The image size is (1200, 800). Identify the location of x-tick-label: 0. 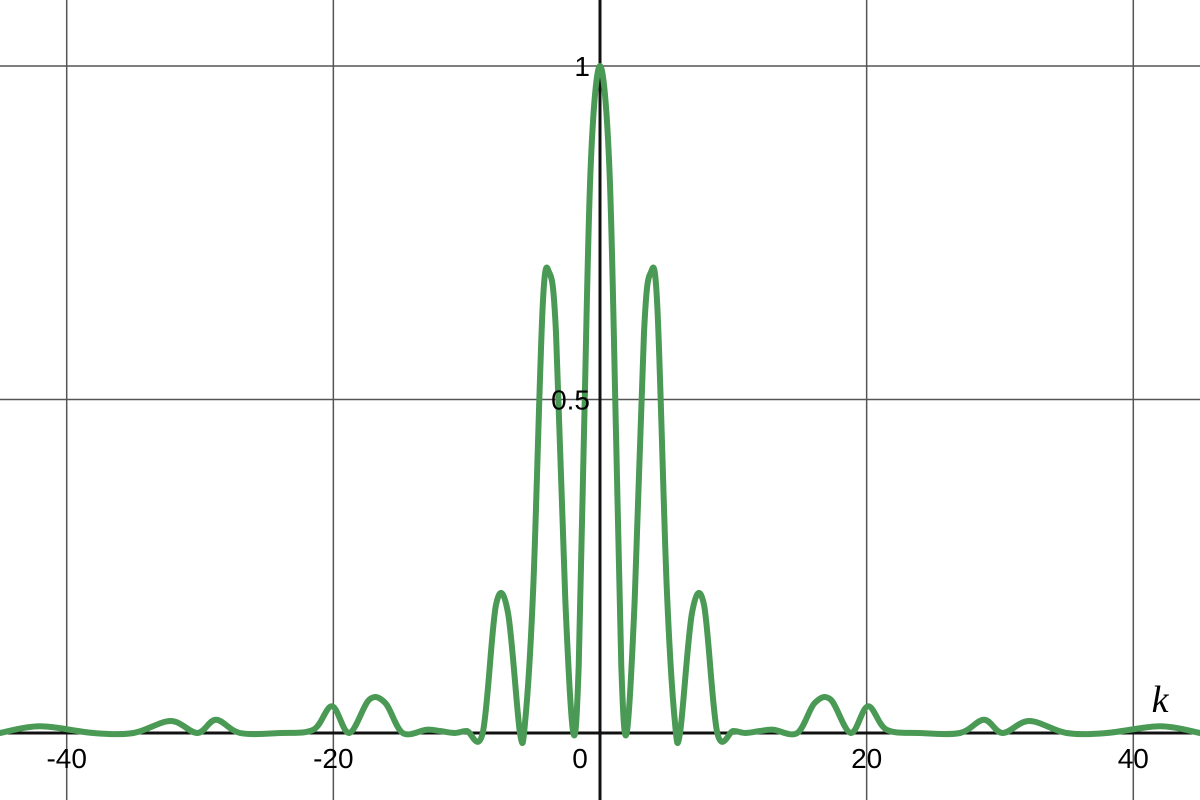
(580, 758).